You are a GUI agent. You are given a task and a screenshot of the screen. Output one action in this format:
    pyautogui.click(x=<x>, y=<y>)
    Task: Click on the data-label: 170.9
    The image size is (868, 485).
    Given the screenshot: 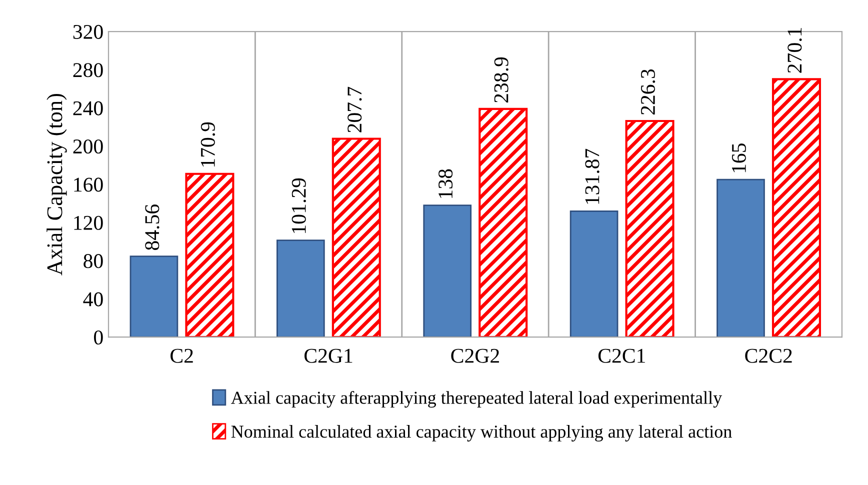 What is the action you would take?
    pyautogui.click(x=208, y=144)
    